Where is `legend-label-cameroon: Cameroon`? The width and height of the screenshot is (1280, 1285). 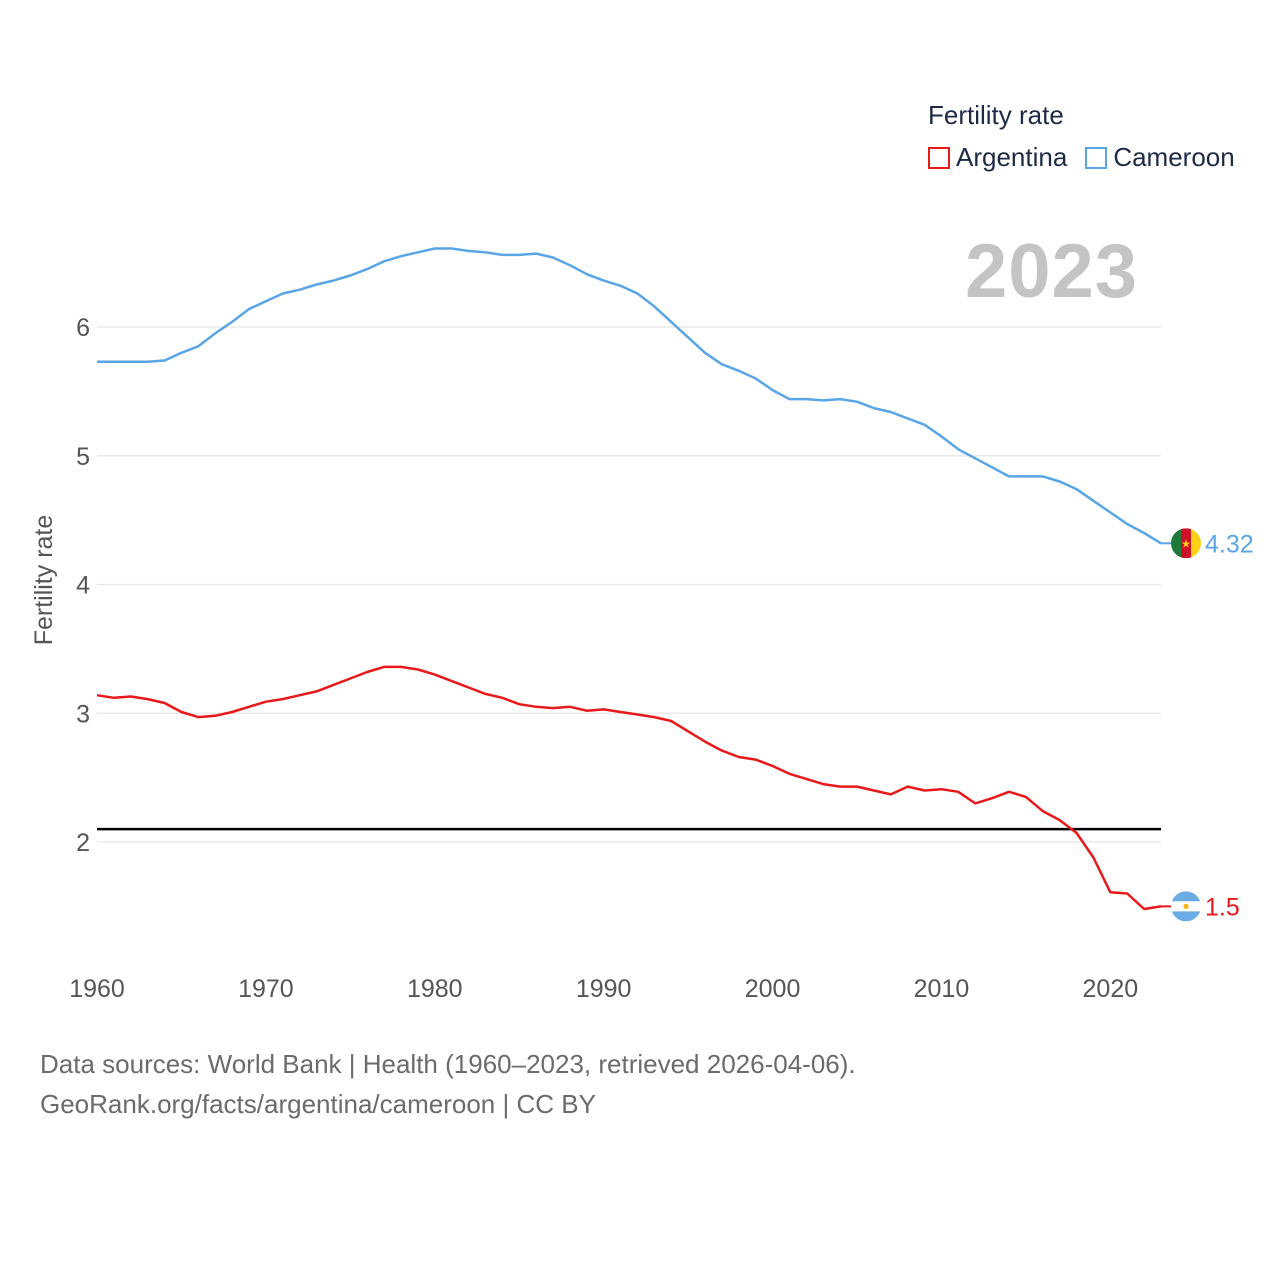
legend-label-cameroon: Cameroon is located at coordinates (1174, 157).